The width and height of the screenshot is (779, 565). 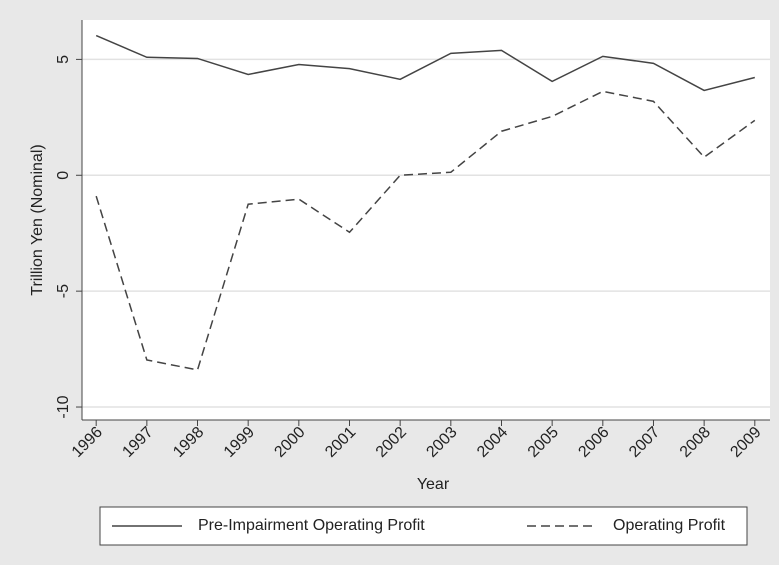 I want to click on x-tick-label: 2006, so click(x=593, y=442).